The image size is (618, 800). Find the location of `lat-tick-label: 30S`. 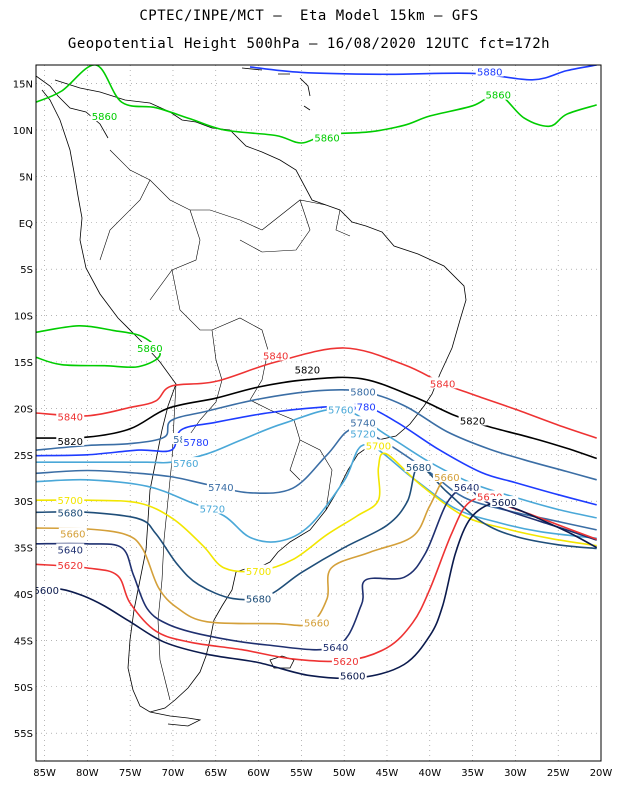

lat-tick-label: 30S is located at coordinates (23, 502).